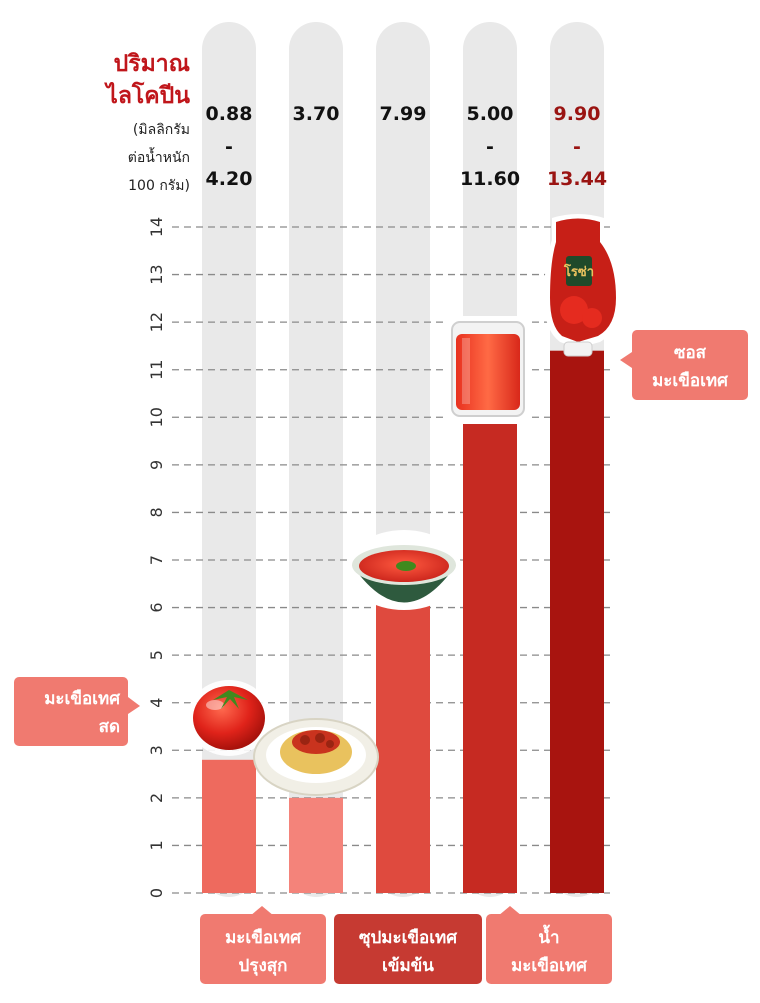 The width and height of the screenshot is (760, 1003). Describe the element at coordinates (156, 798) in the screenshot. I see `y-tick-label: 2` at that location.